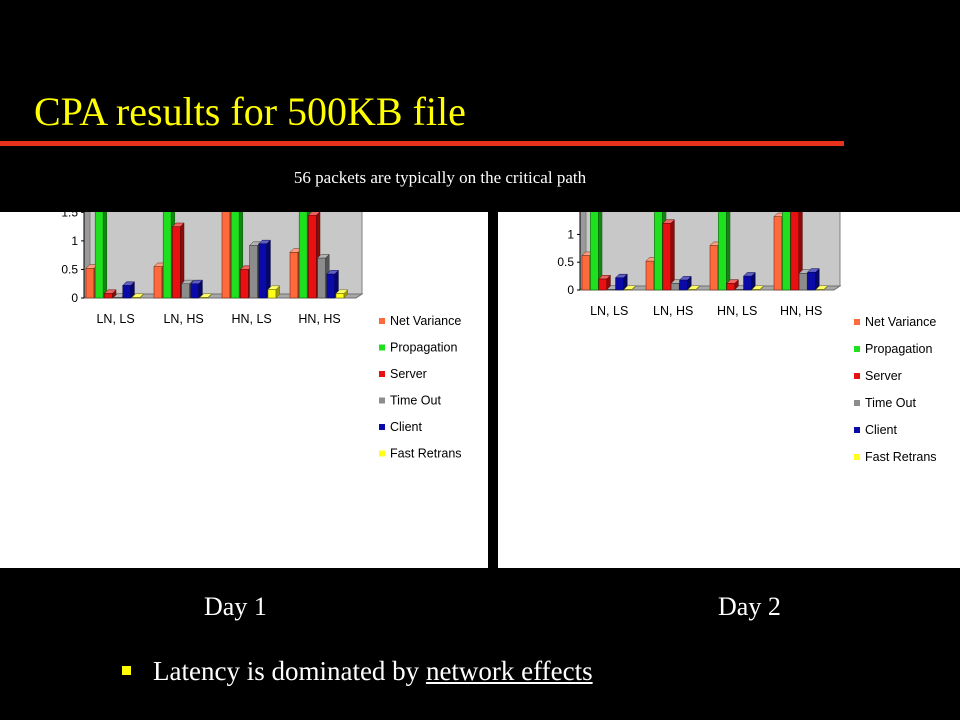 This screenshot has width=960, height=720. Describe the element at coordinates (422, 143) in the screenshot. I see `title-divider` at that location.